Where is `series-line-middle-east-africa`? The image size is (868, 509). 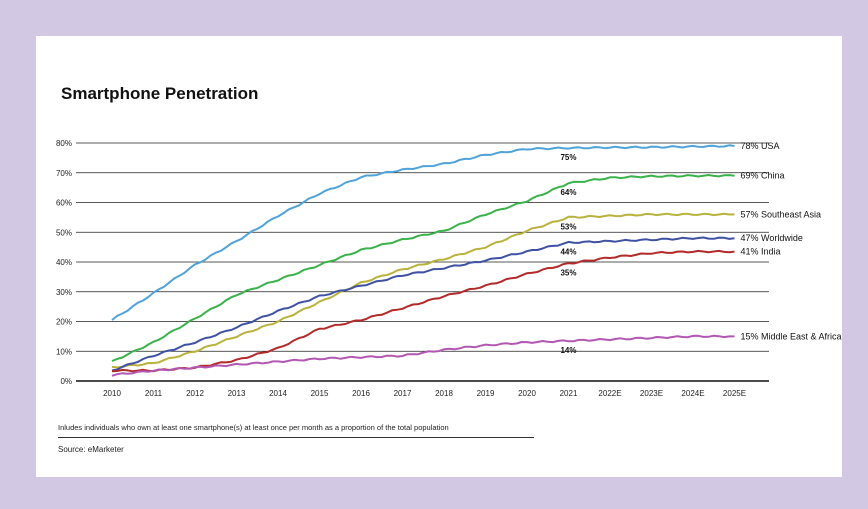
series-line-middle-east-africa is located at coordinates (423, 355).